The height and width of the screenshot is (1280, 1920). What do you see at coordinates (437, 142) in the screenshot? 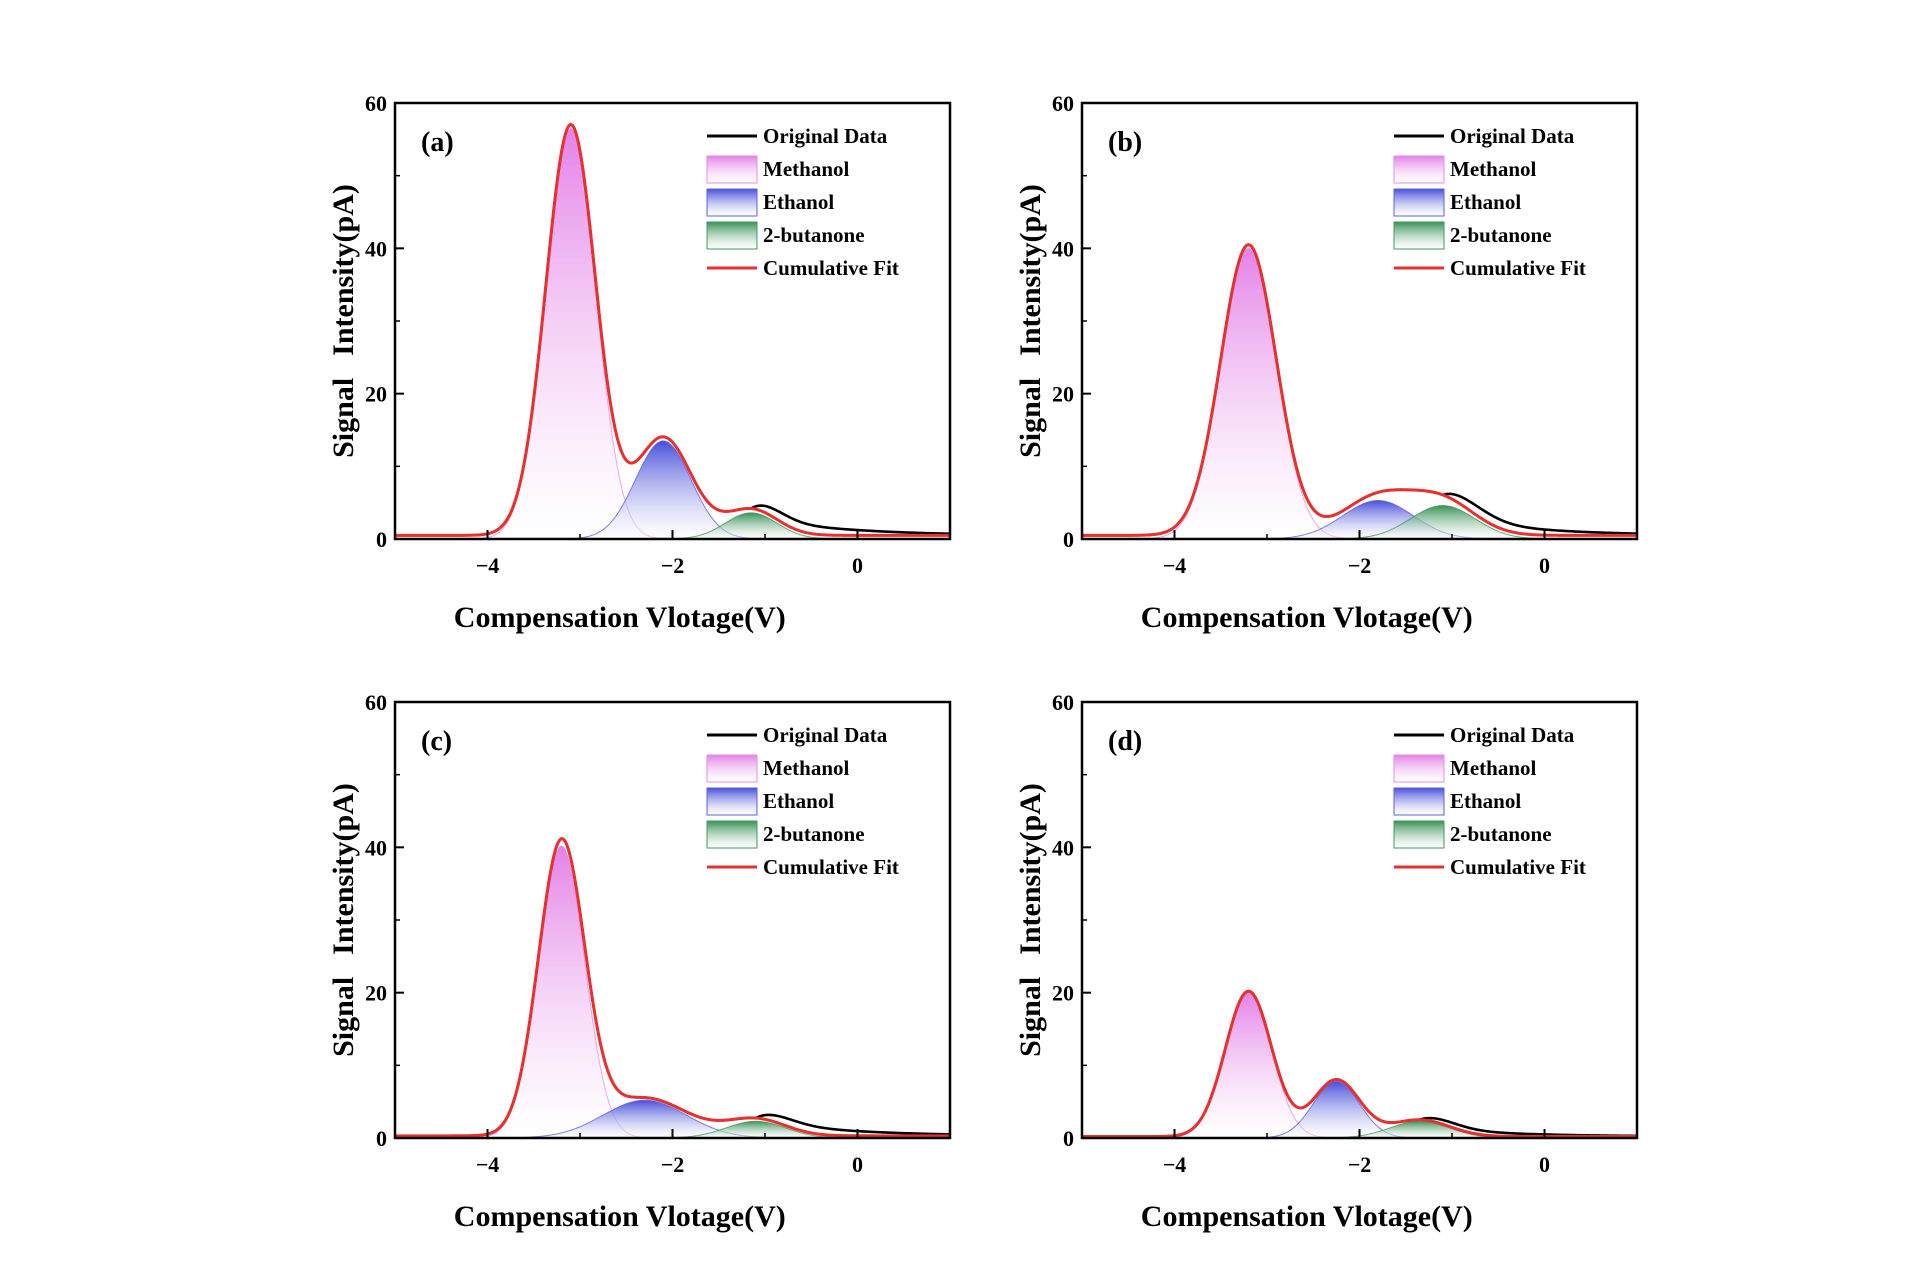
I see `panel-label: (a)` at bounding box center [437, 142].